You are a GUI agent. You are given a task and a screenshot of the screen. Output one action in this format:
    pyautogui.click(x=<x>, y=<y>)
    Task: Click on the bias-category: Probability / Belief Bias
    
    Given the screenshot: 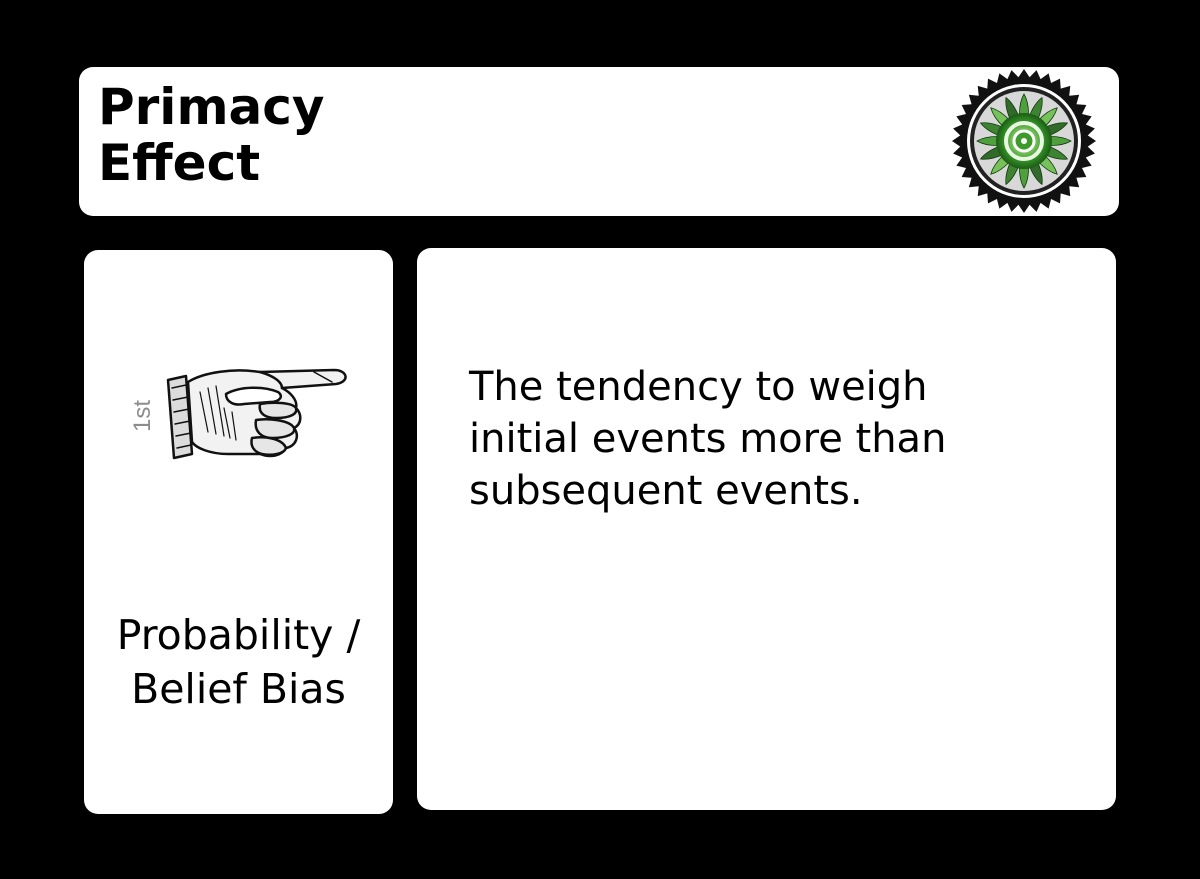 What is the action you would take?
    pyautogui.click(x=238, y=662)
    